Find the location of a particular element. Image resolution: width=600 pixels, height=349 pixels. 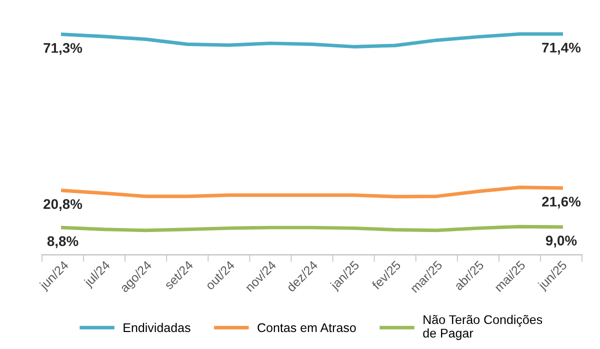

data-label: 71,4% is located at coordinates (561, 48).